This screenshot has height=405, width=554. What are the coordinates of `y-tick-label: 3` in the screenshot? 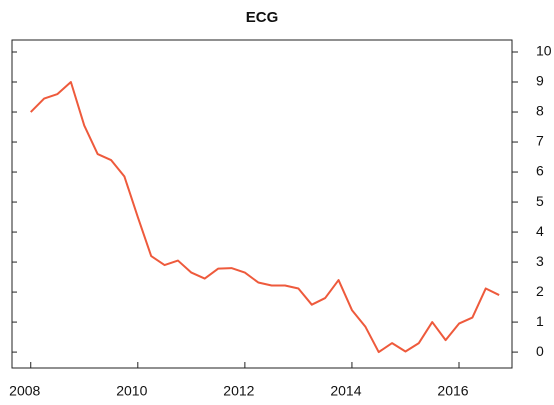 It's located at (540, 261).